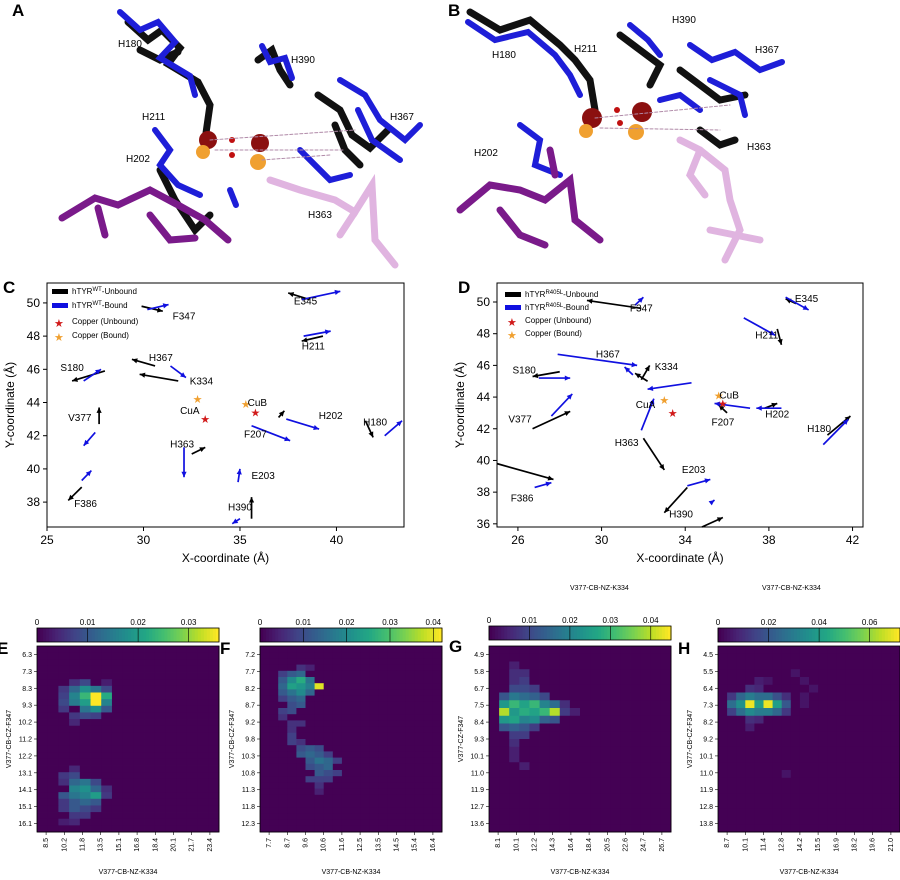 Image resolution: width=900 pixels, height=880 pixels. What do you see at coordinates (611, 620) in the screenshot?
I see `colorbar-tick-label: 0.03` at bounding box center [611, 620].